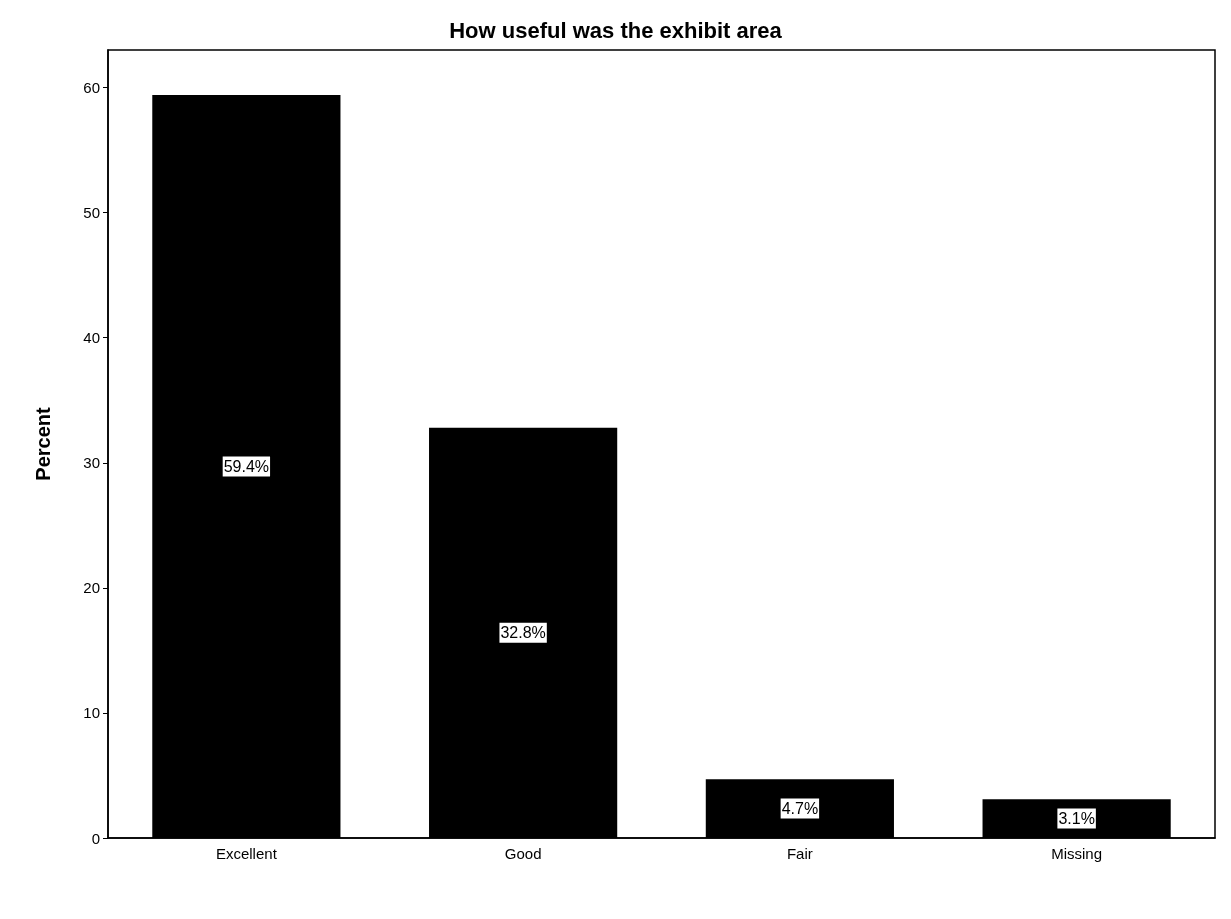 The height and width of the screenshot is (919, 1231). I want to click on y-tick-label: 20, so click(91, 588).